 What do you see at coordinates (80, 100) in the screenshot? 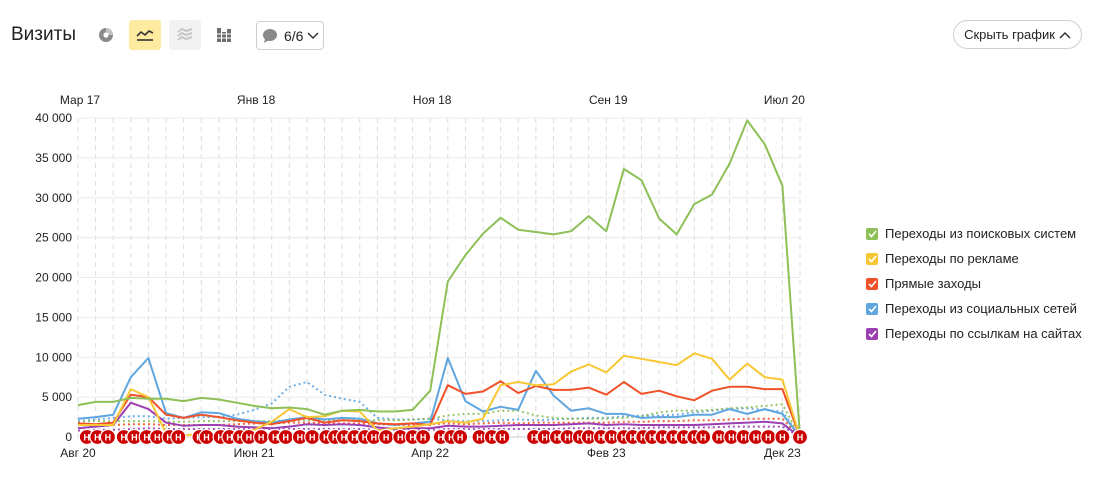
I see `top-axis-label: Мар 17` at bounding box center [80, 100].